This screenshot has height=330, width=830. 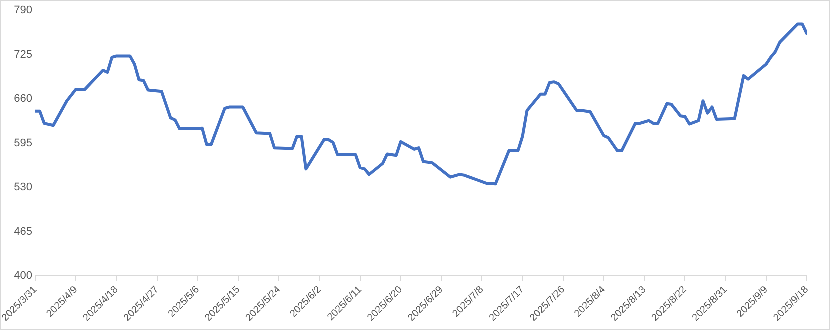 I want to click on y-tick-label: 465, so click(x=23, y=232).